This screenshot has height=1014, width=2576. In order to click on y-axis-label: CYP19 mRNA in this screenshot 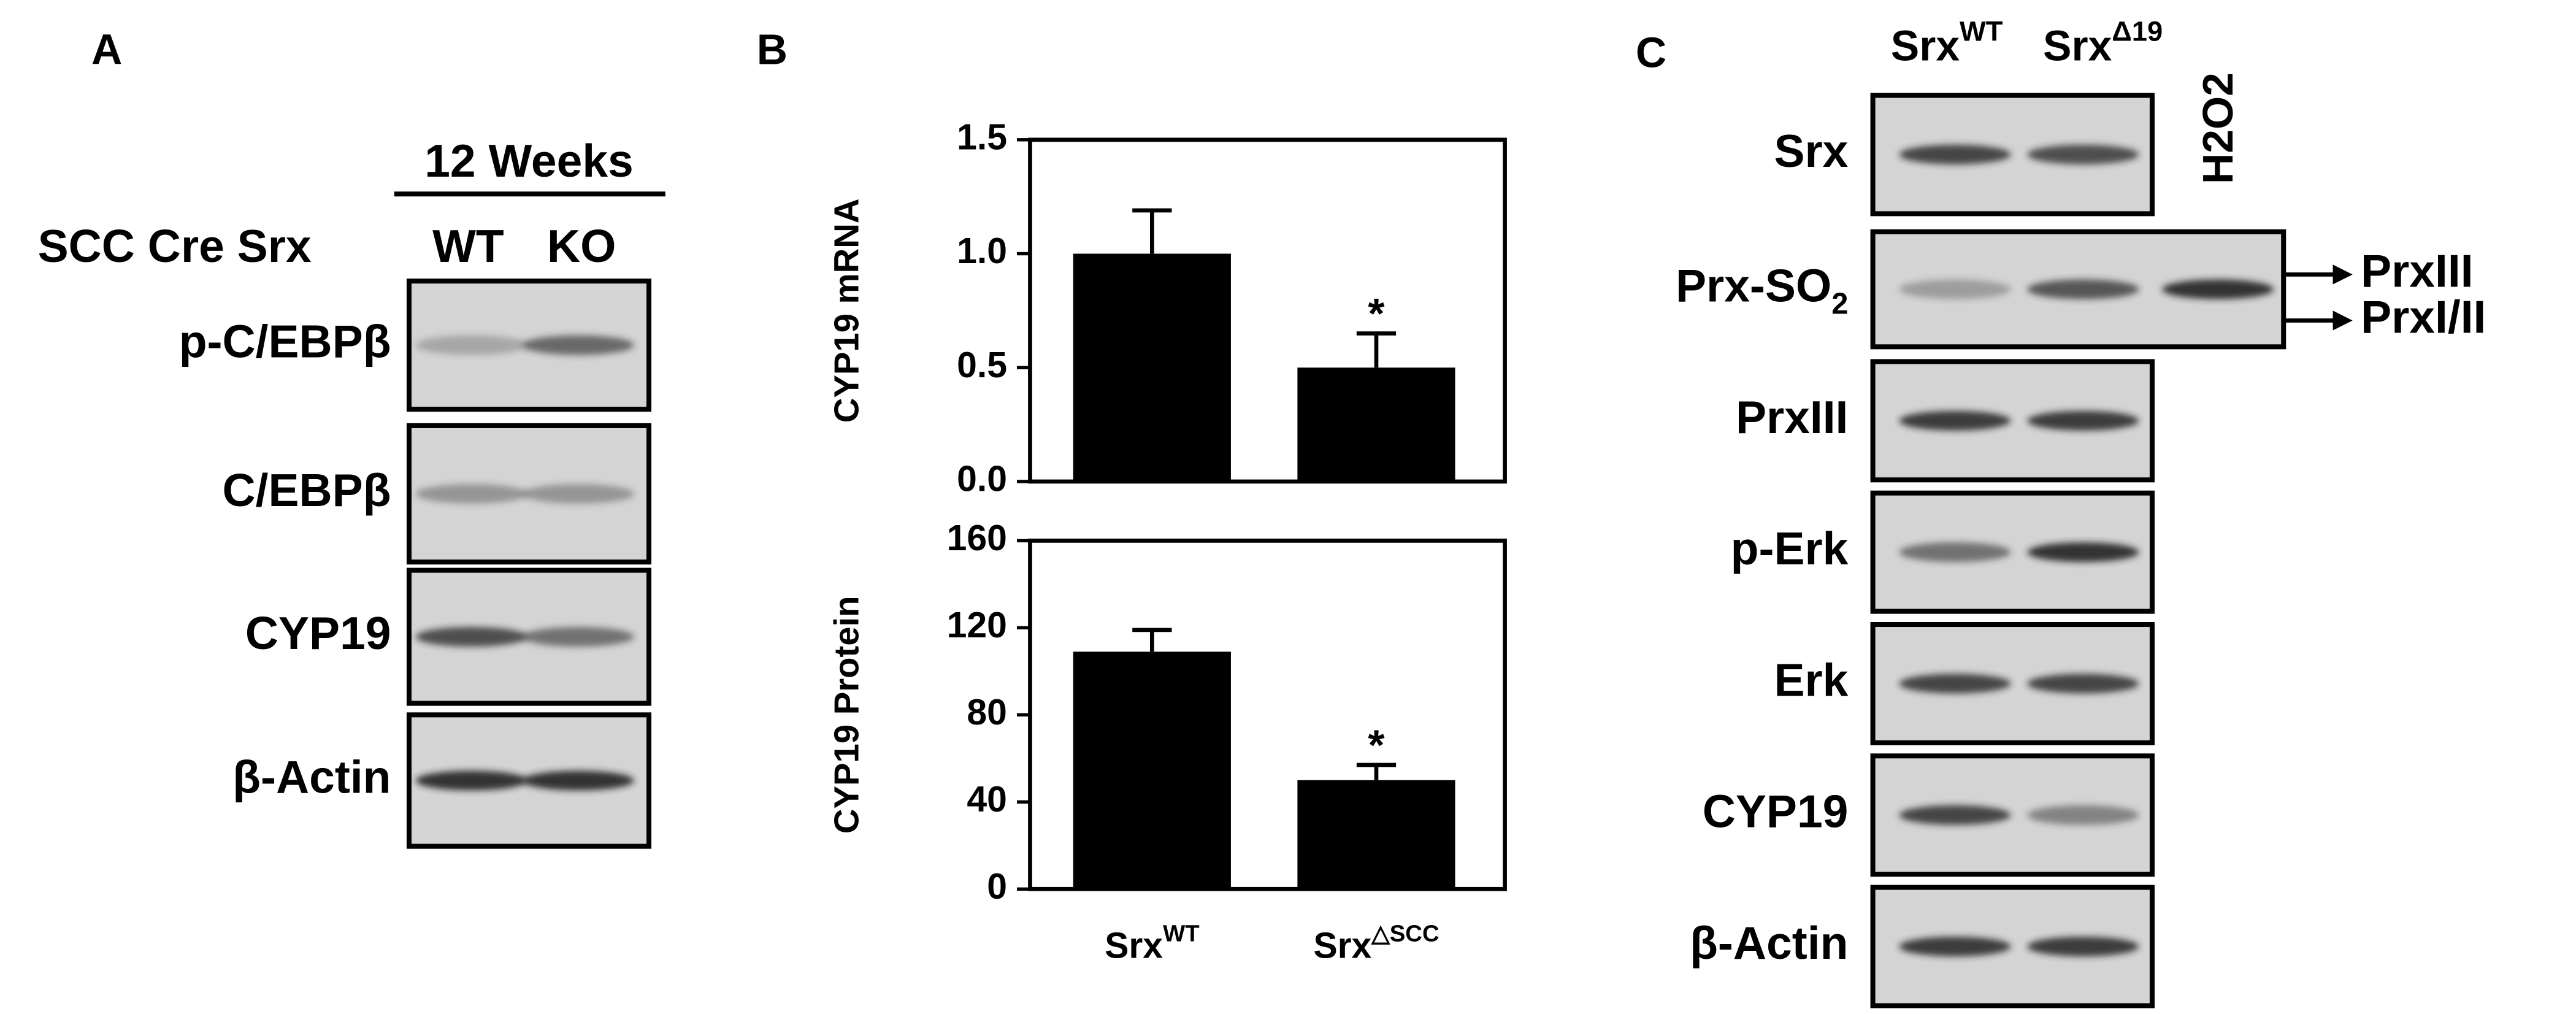, I will do `click(846, 311)`.